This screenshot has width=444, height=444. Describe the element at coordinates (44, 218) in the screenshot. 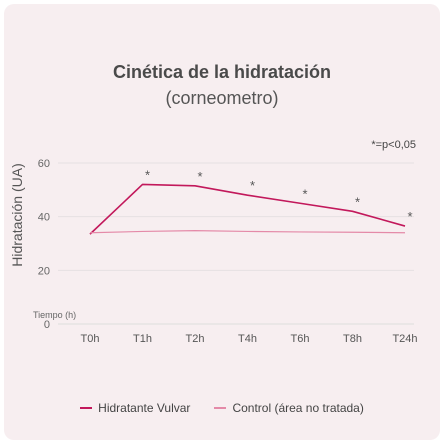

I see `y-tick-label-40: 40` at that location.